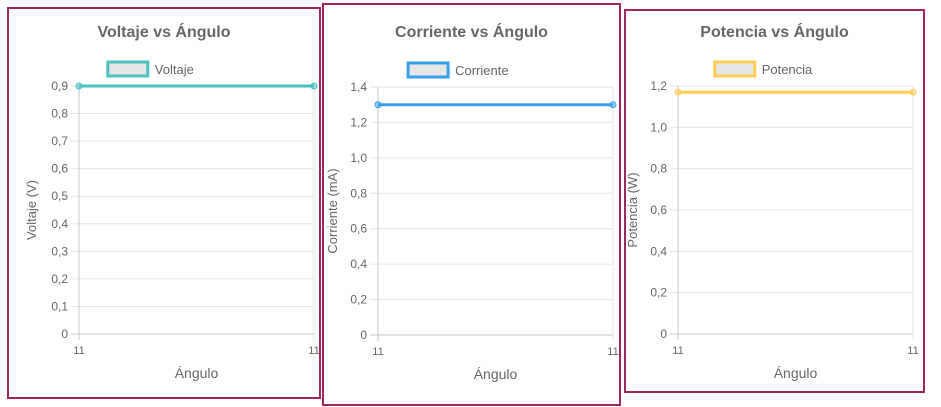 The image size is (941, 407). What do you see at coordinates (774, 31) in the screenshot?
I see `chart-title: Potencia vs Ángulo` at bounding box center [774, 31].